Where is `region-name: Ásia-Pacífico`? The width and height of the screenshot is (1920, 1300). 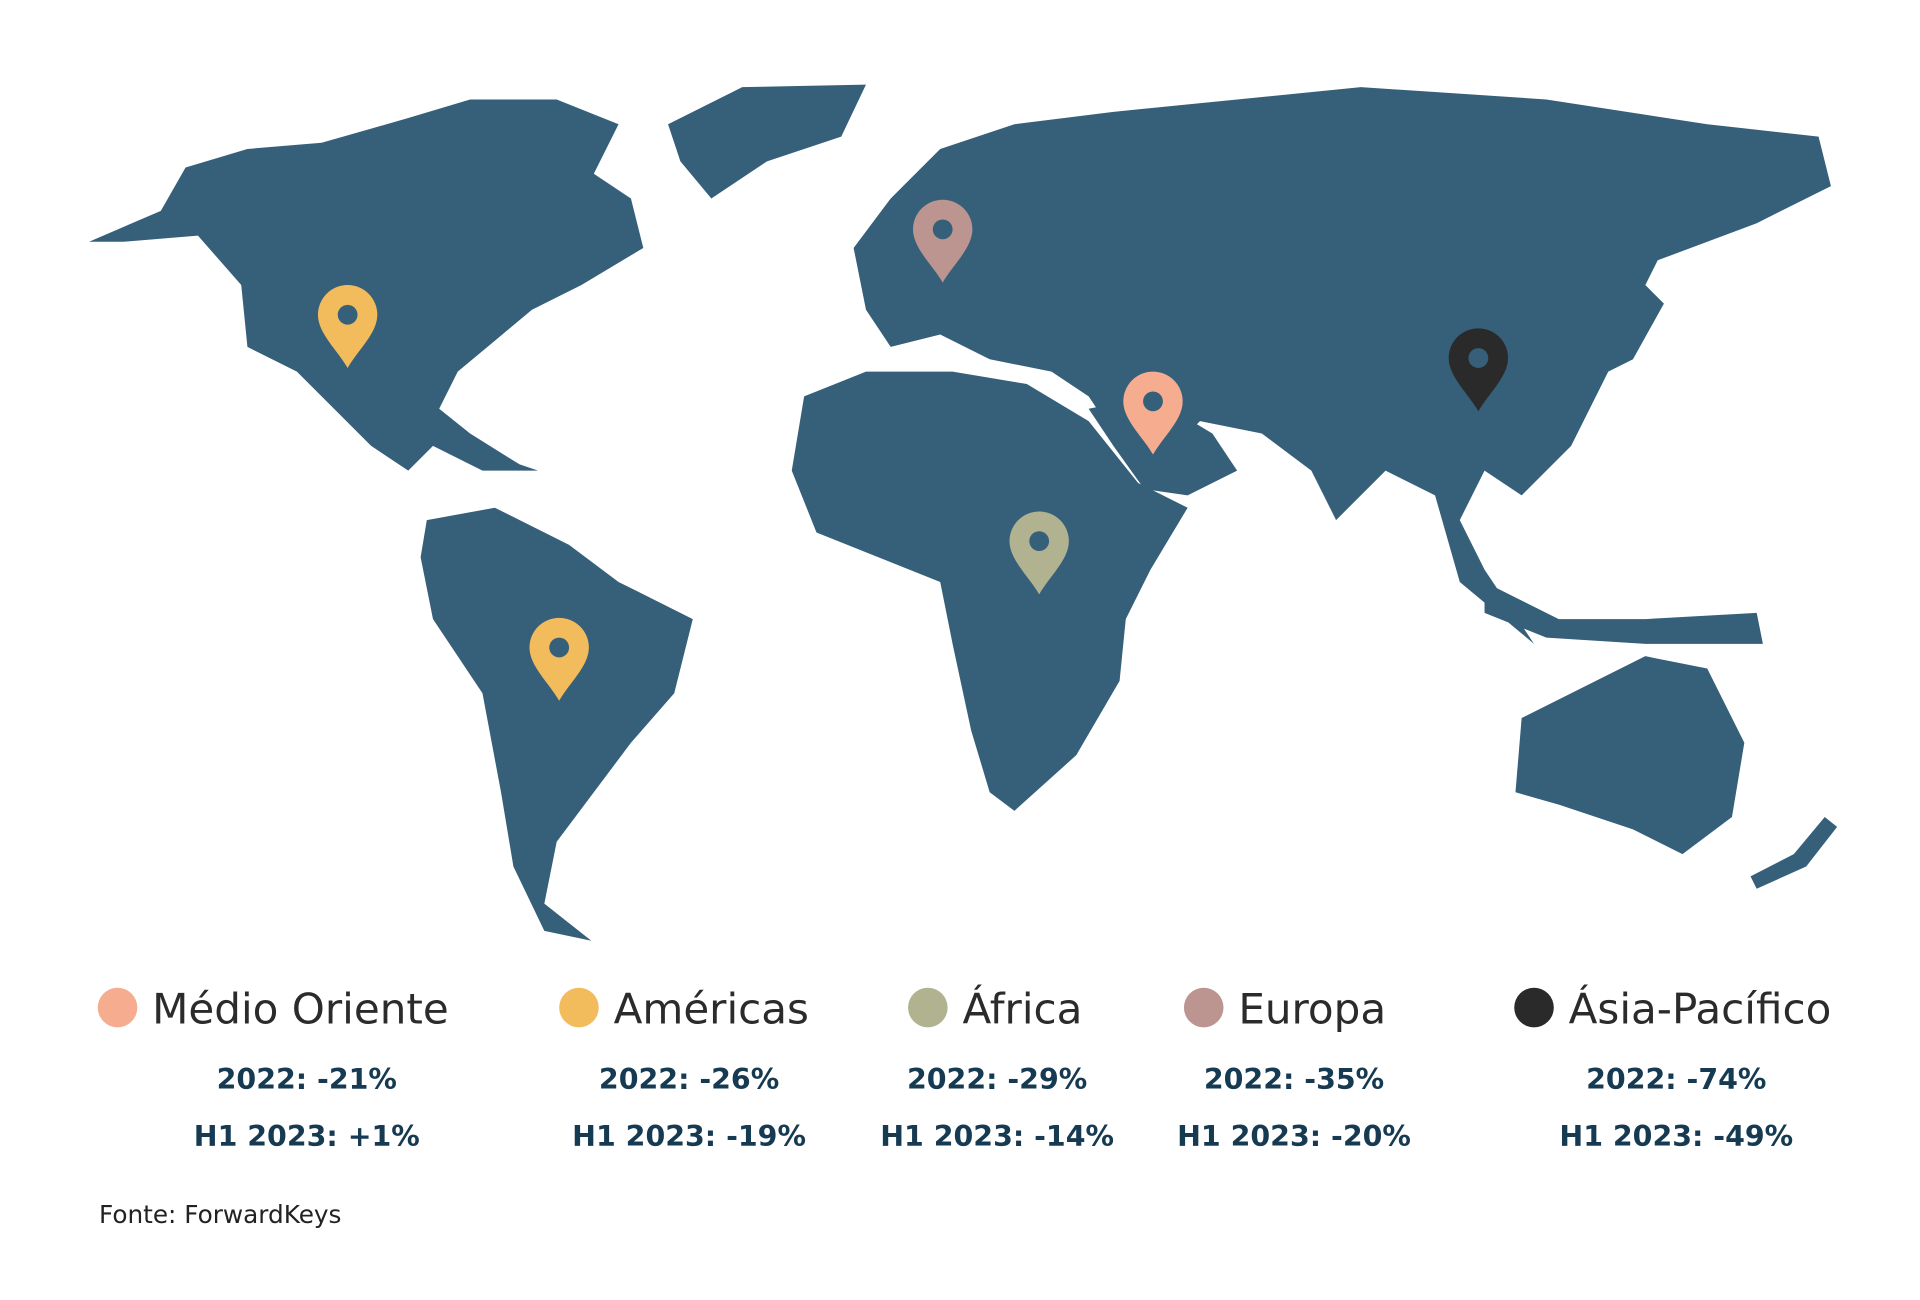
region-name: Ásia-Pacífico is located at coordinates (1700, 1009).